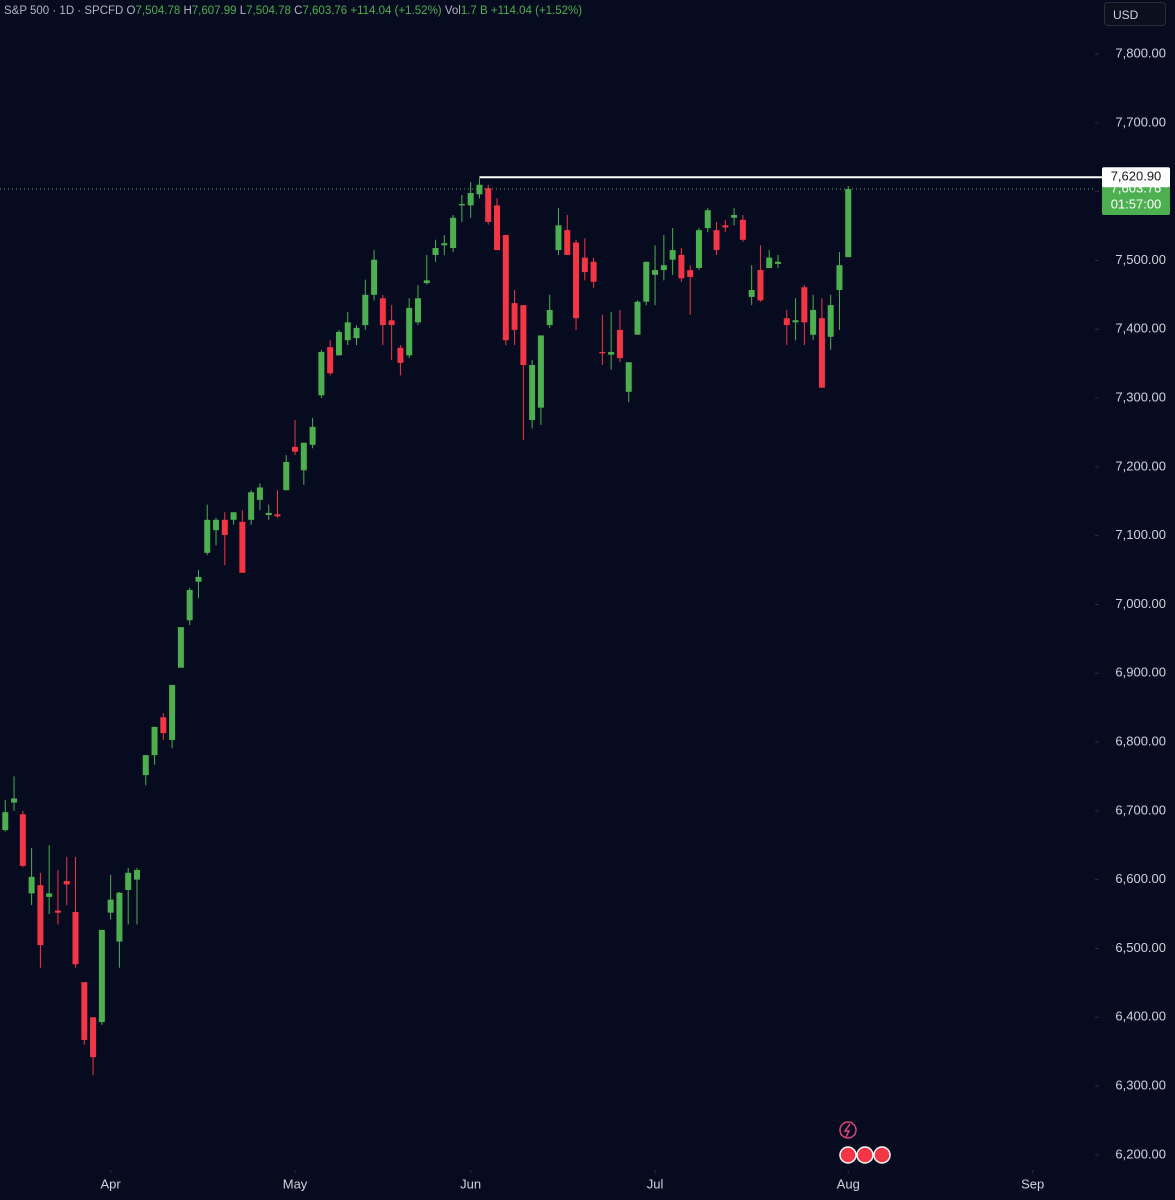  What do you see at coordinates (1140, 1153) in the screenshot?
I see `y-tick-label: 6,200.00` at bounding box center [1140, 1153].